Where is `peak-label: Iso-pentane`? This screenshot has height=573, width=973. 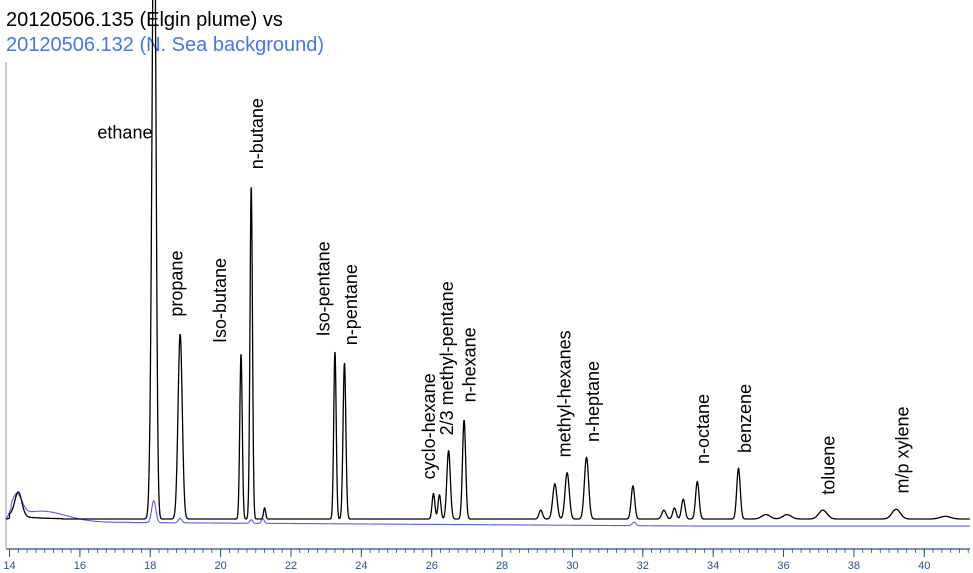
peak-label: Iso-pentane is located at coordinates (324, 288).